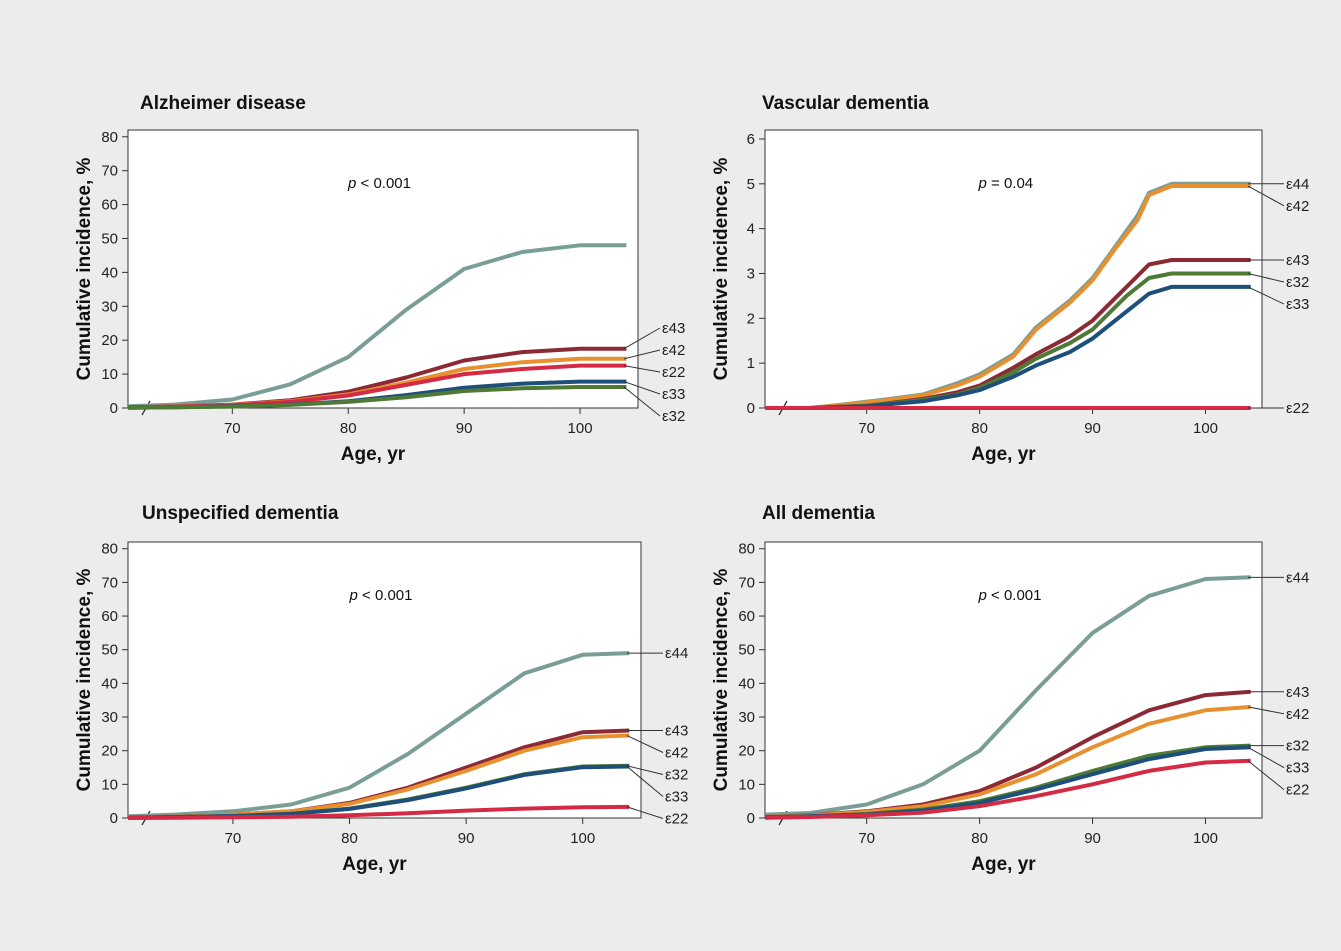  Describe the element at coordinates (1008, 347) in the screenshot. I see `series-line-ε33` at that location.